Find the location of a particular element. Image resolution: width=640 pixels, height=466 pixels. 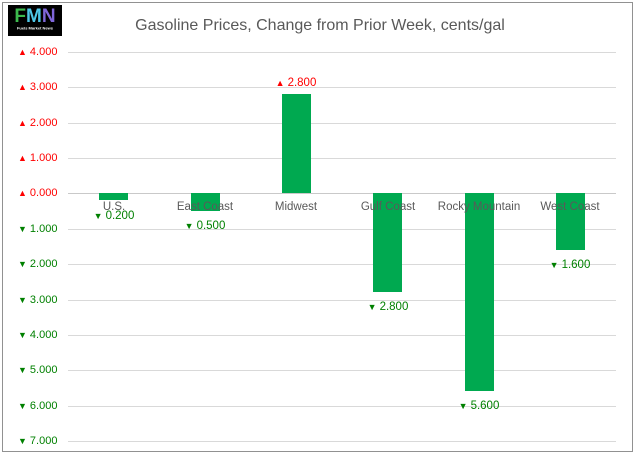

fmn-logo-letter: F is located at coordinates (20, 16).